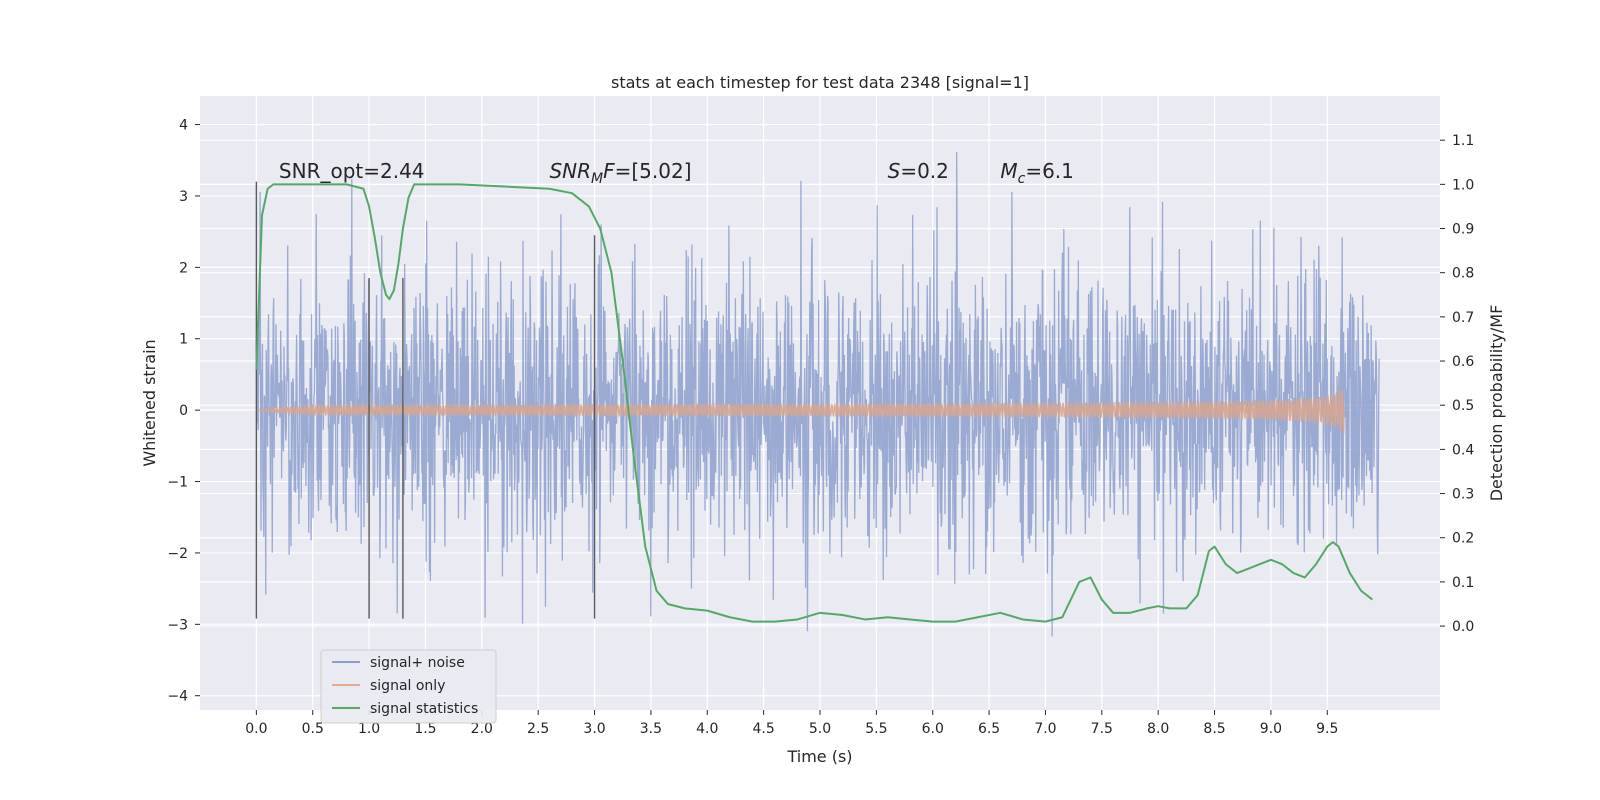 The width and height of the screenshot is (1600, 800). What do you see at coordinates (1327, 729) in the screenshot?
I see `x-tick-label: 9.5` at bounding box center [1327, 729].